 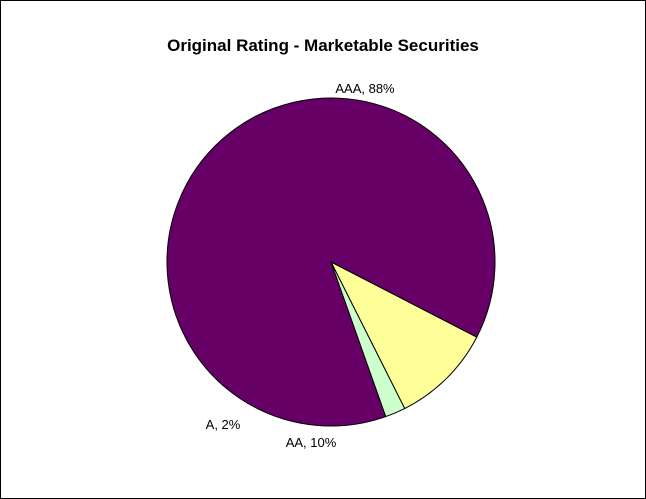 I want to click on data-label-aaa: AAA, 88%, so click(x=365, y=88).